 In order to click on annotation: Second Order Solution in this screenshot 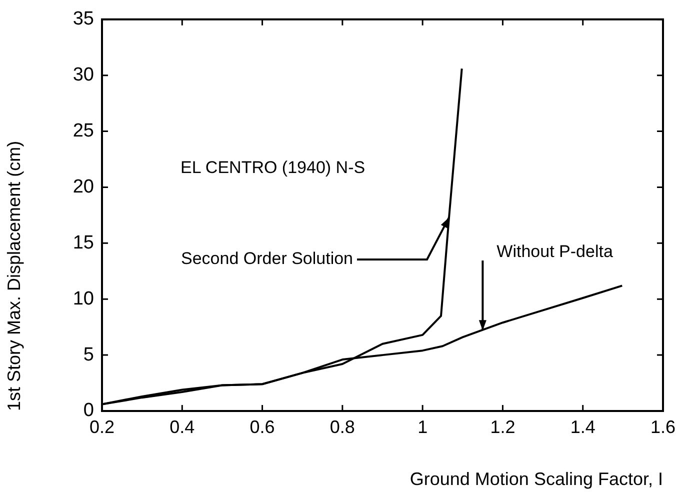, I will do `click(267, 258)`.